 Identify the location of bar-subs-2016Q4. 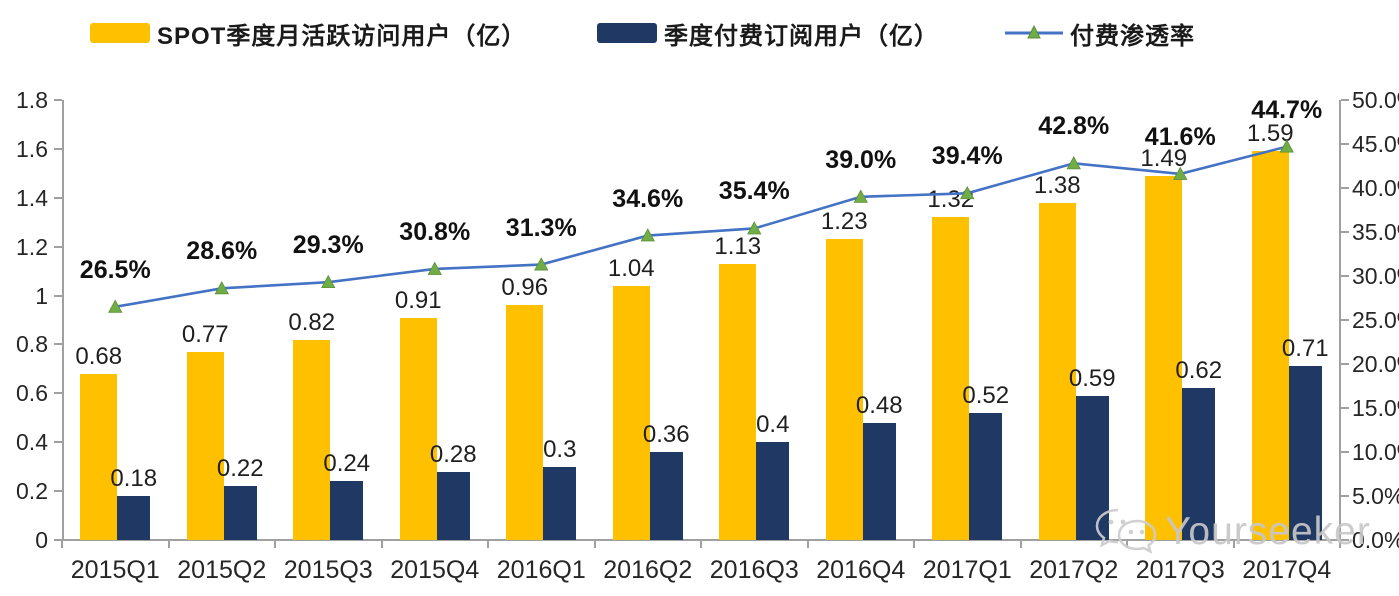
(879, 481).